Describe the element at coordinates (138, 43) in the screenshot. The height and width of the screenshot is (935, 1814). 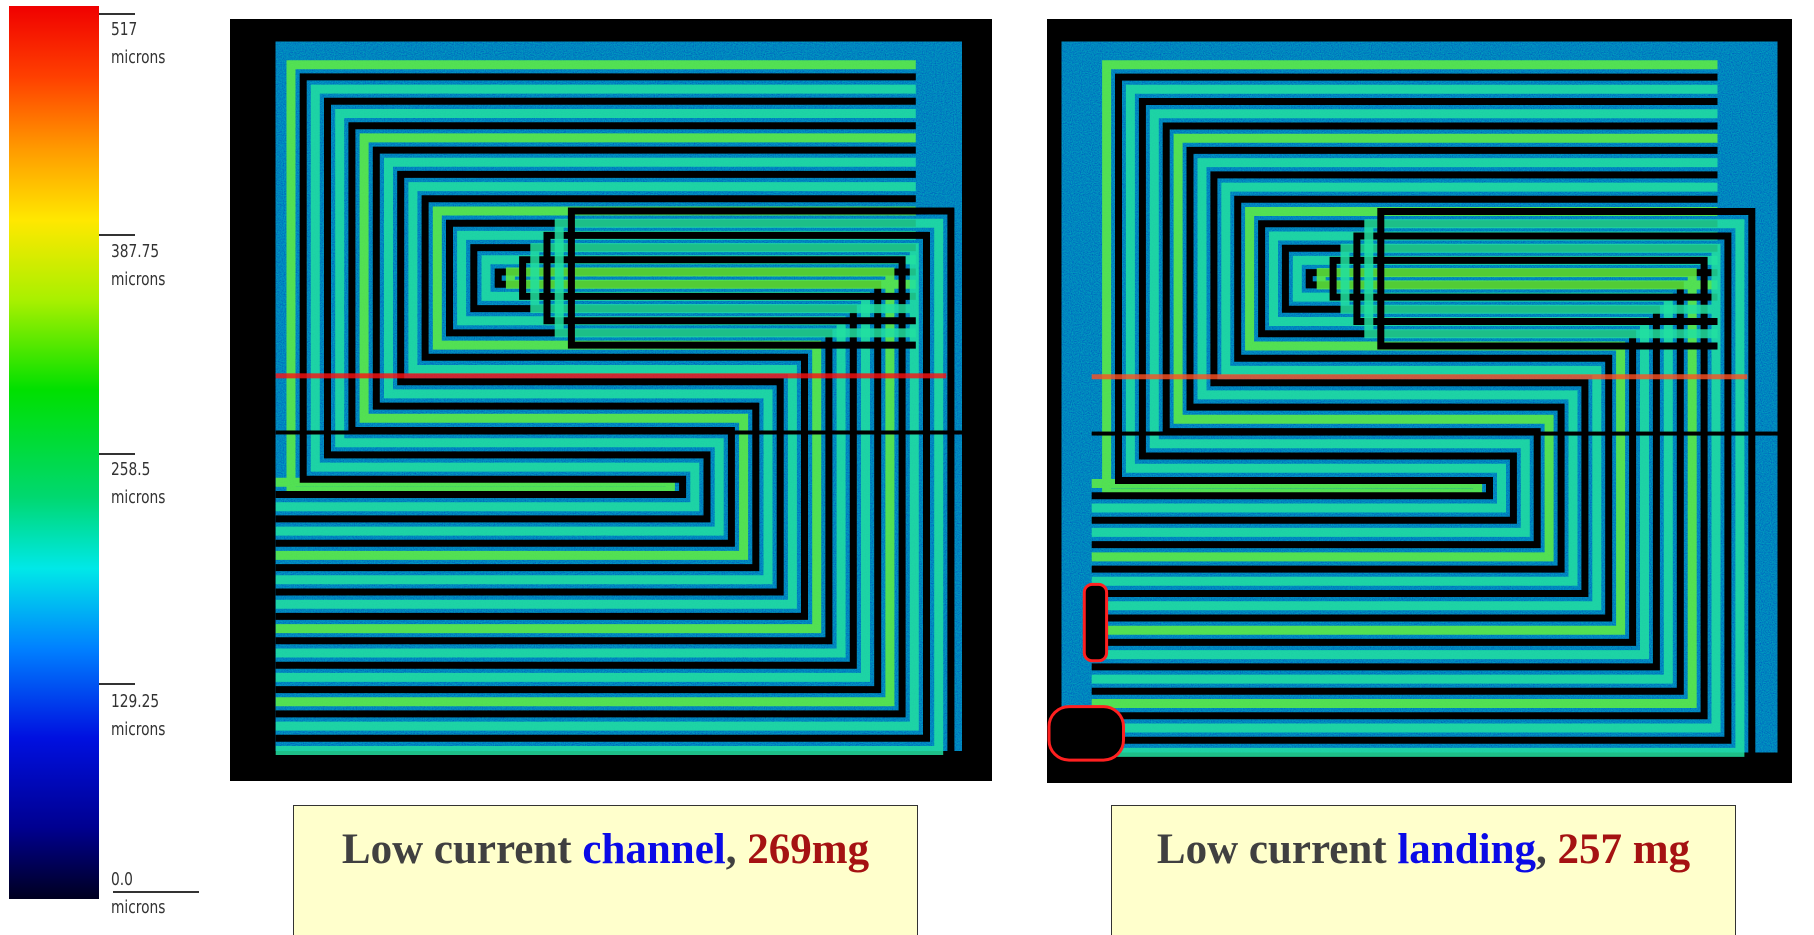
I see `colorbar-label: 517 microns` at that location.